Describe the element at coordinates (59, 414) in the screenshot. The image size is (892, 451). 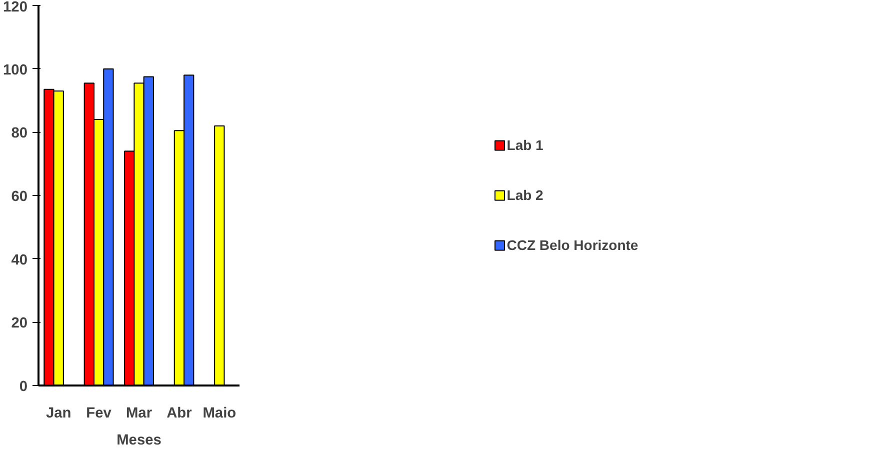
I see `x-tick-label: Jan` at that location.